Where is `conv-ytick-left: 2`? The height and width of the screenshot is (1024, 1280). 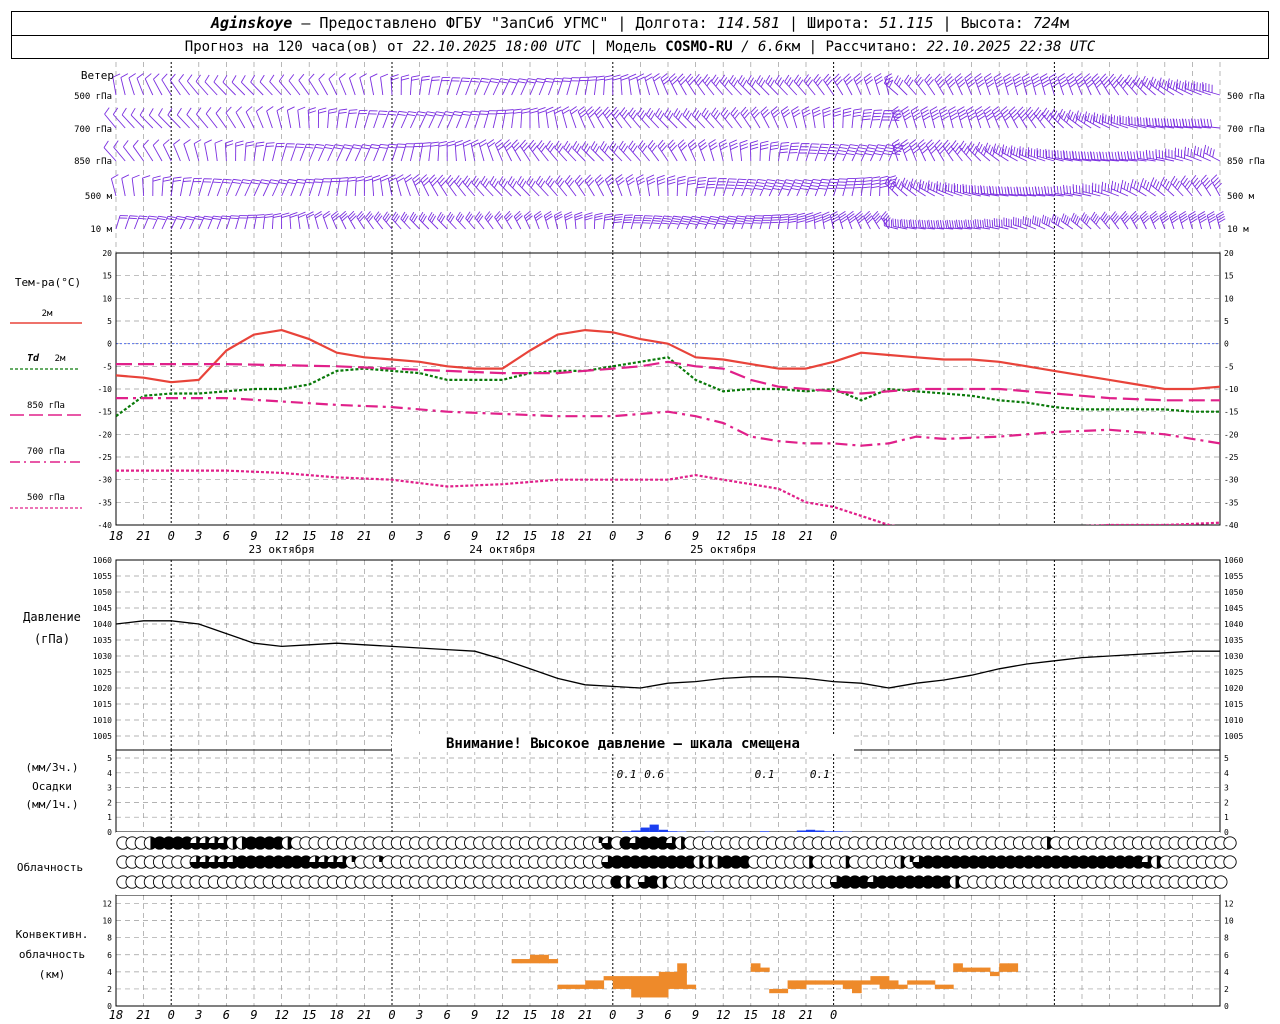 conv-ytick-left: 2 is located at coordinates (109, 989).